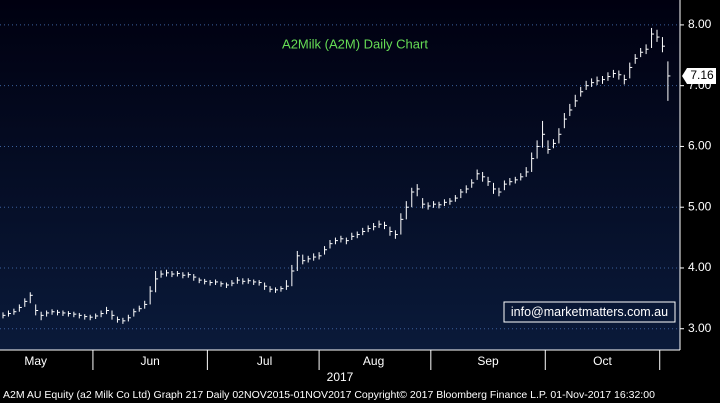  I want to click on chart-title: A2Milk (A2M) Daily Chart, so click(355, 43).